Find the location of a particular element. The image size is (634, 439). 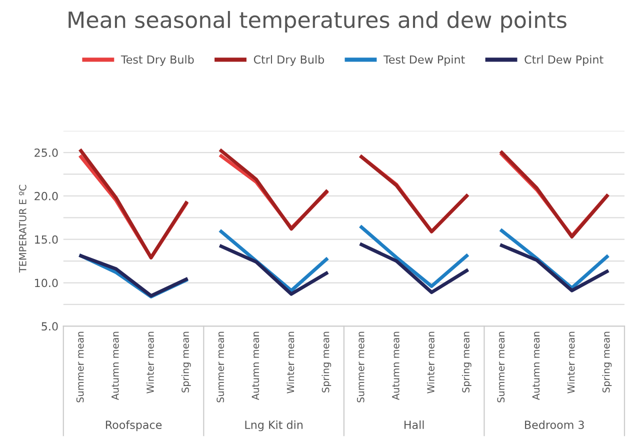

text: Lng Kit din is located at coordinates (273, 426).